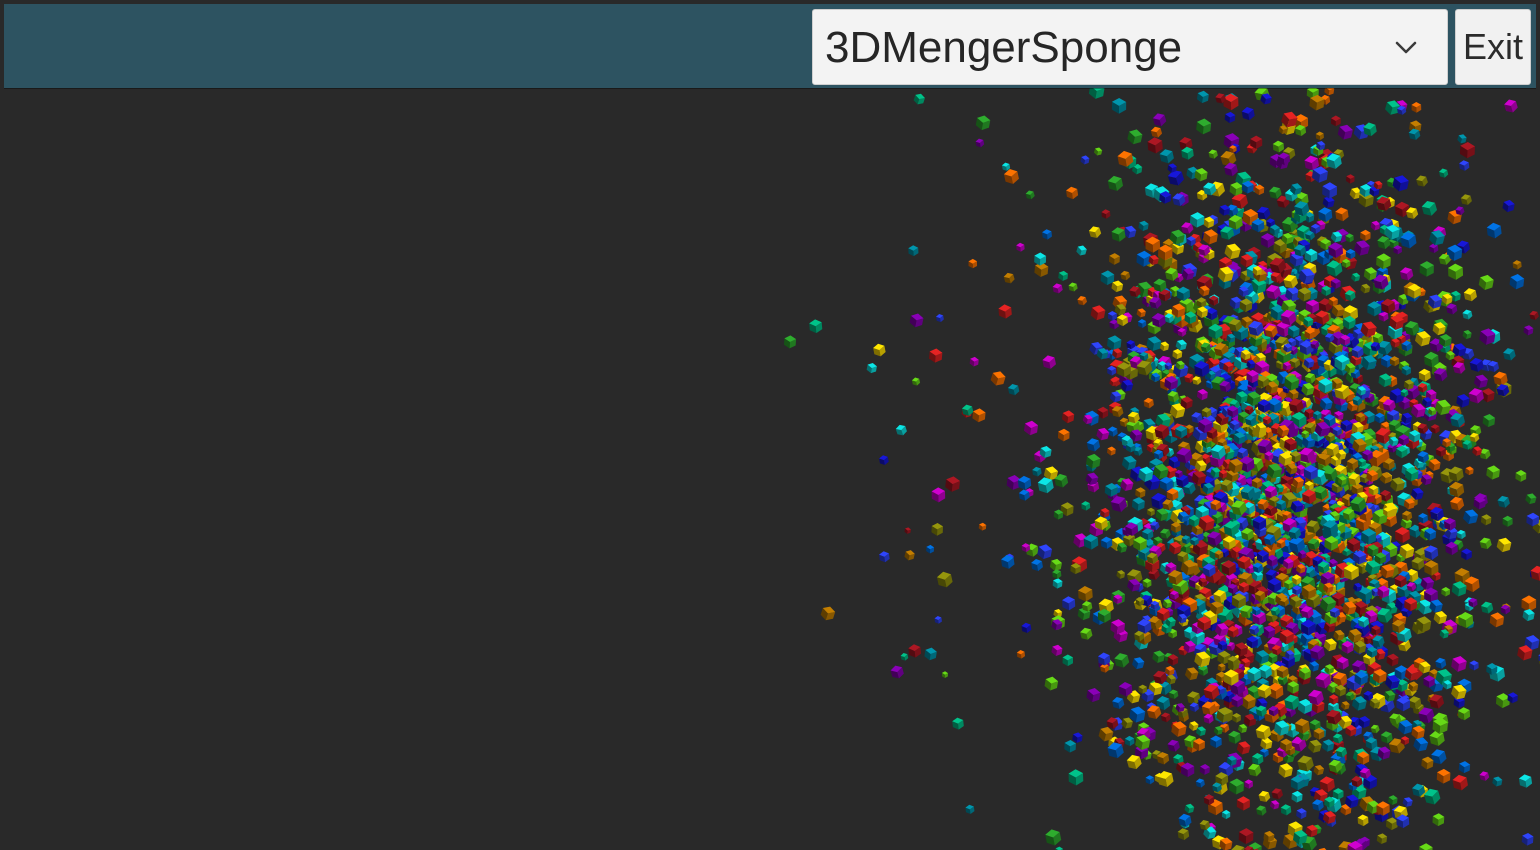 Image resolution: width=1540 pixels, height=850 pixels. I want to click on scene-dropdown-value: 3DMengerSponge, so click(1004, 47).